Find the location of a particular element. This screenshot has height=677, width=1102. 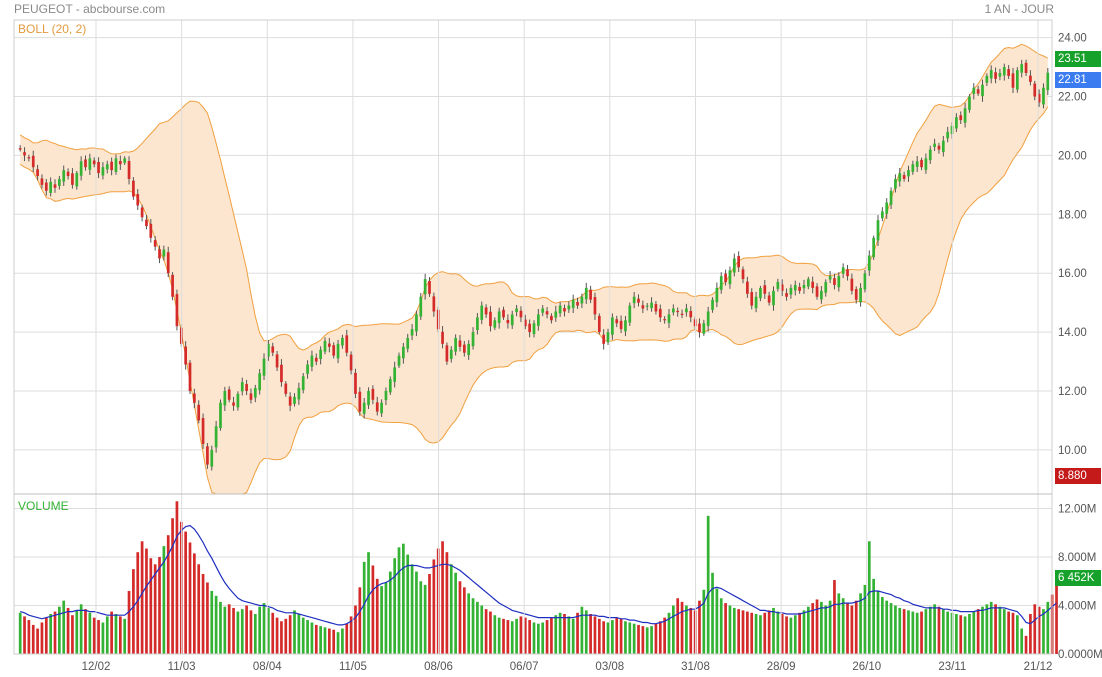

x-tick-label: 21/12 is located at coordinates (1038, 667).